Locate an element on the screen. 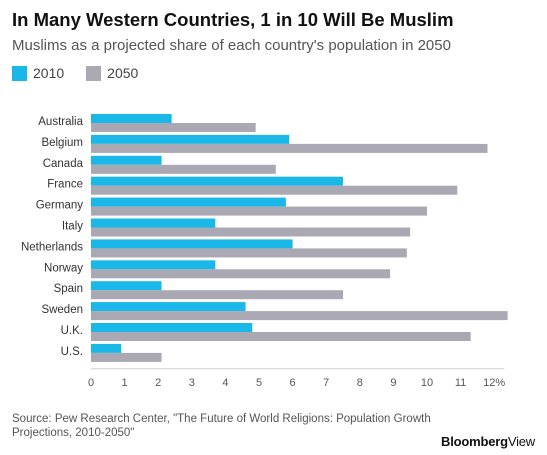  bar-2050-u-k is located at coordinates (281, 336).